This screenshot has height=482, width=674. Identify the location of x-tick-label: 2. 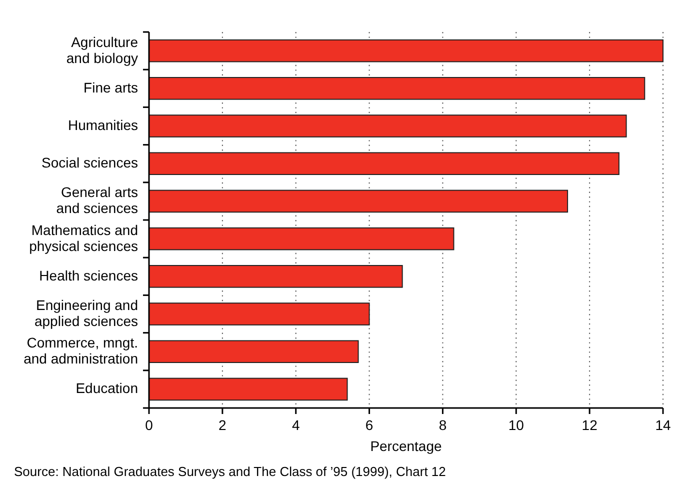
(222, 425).